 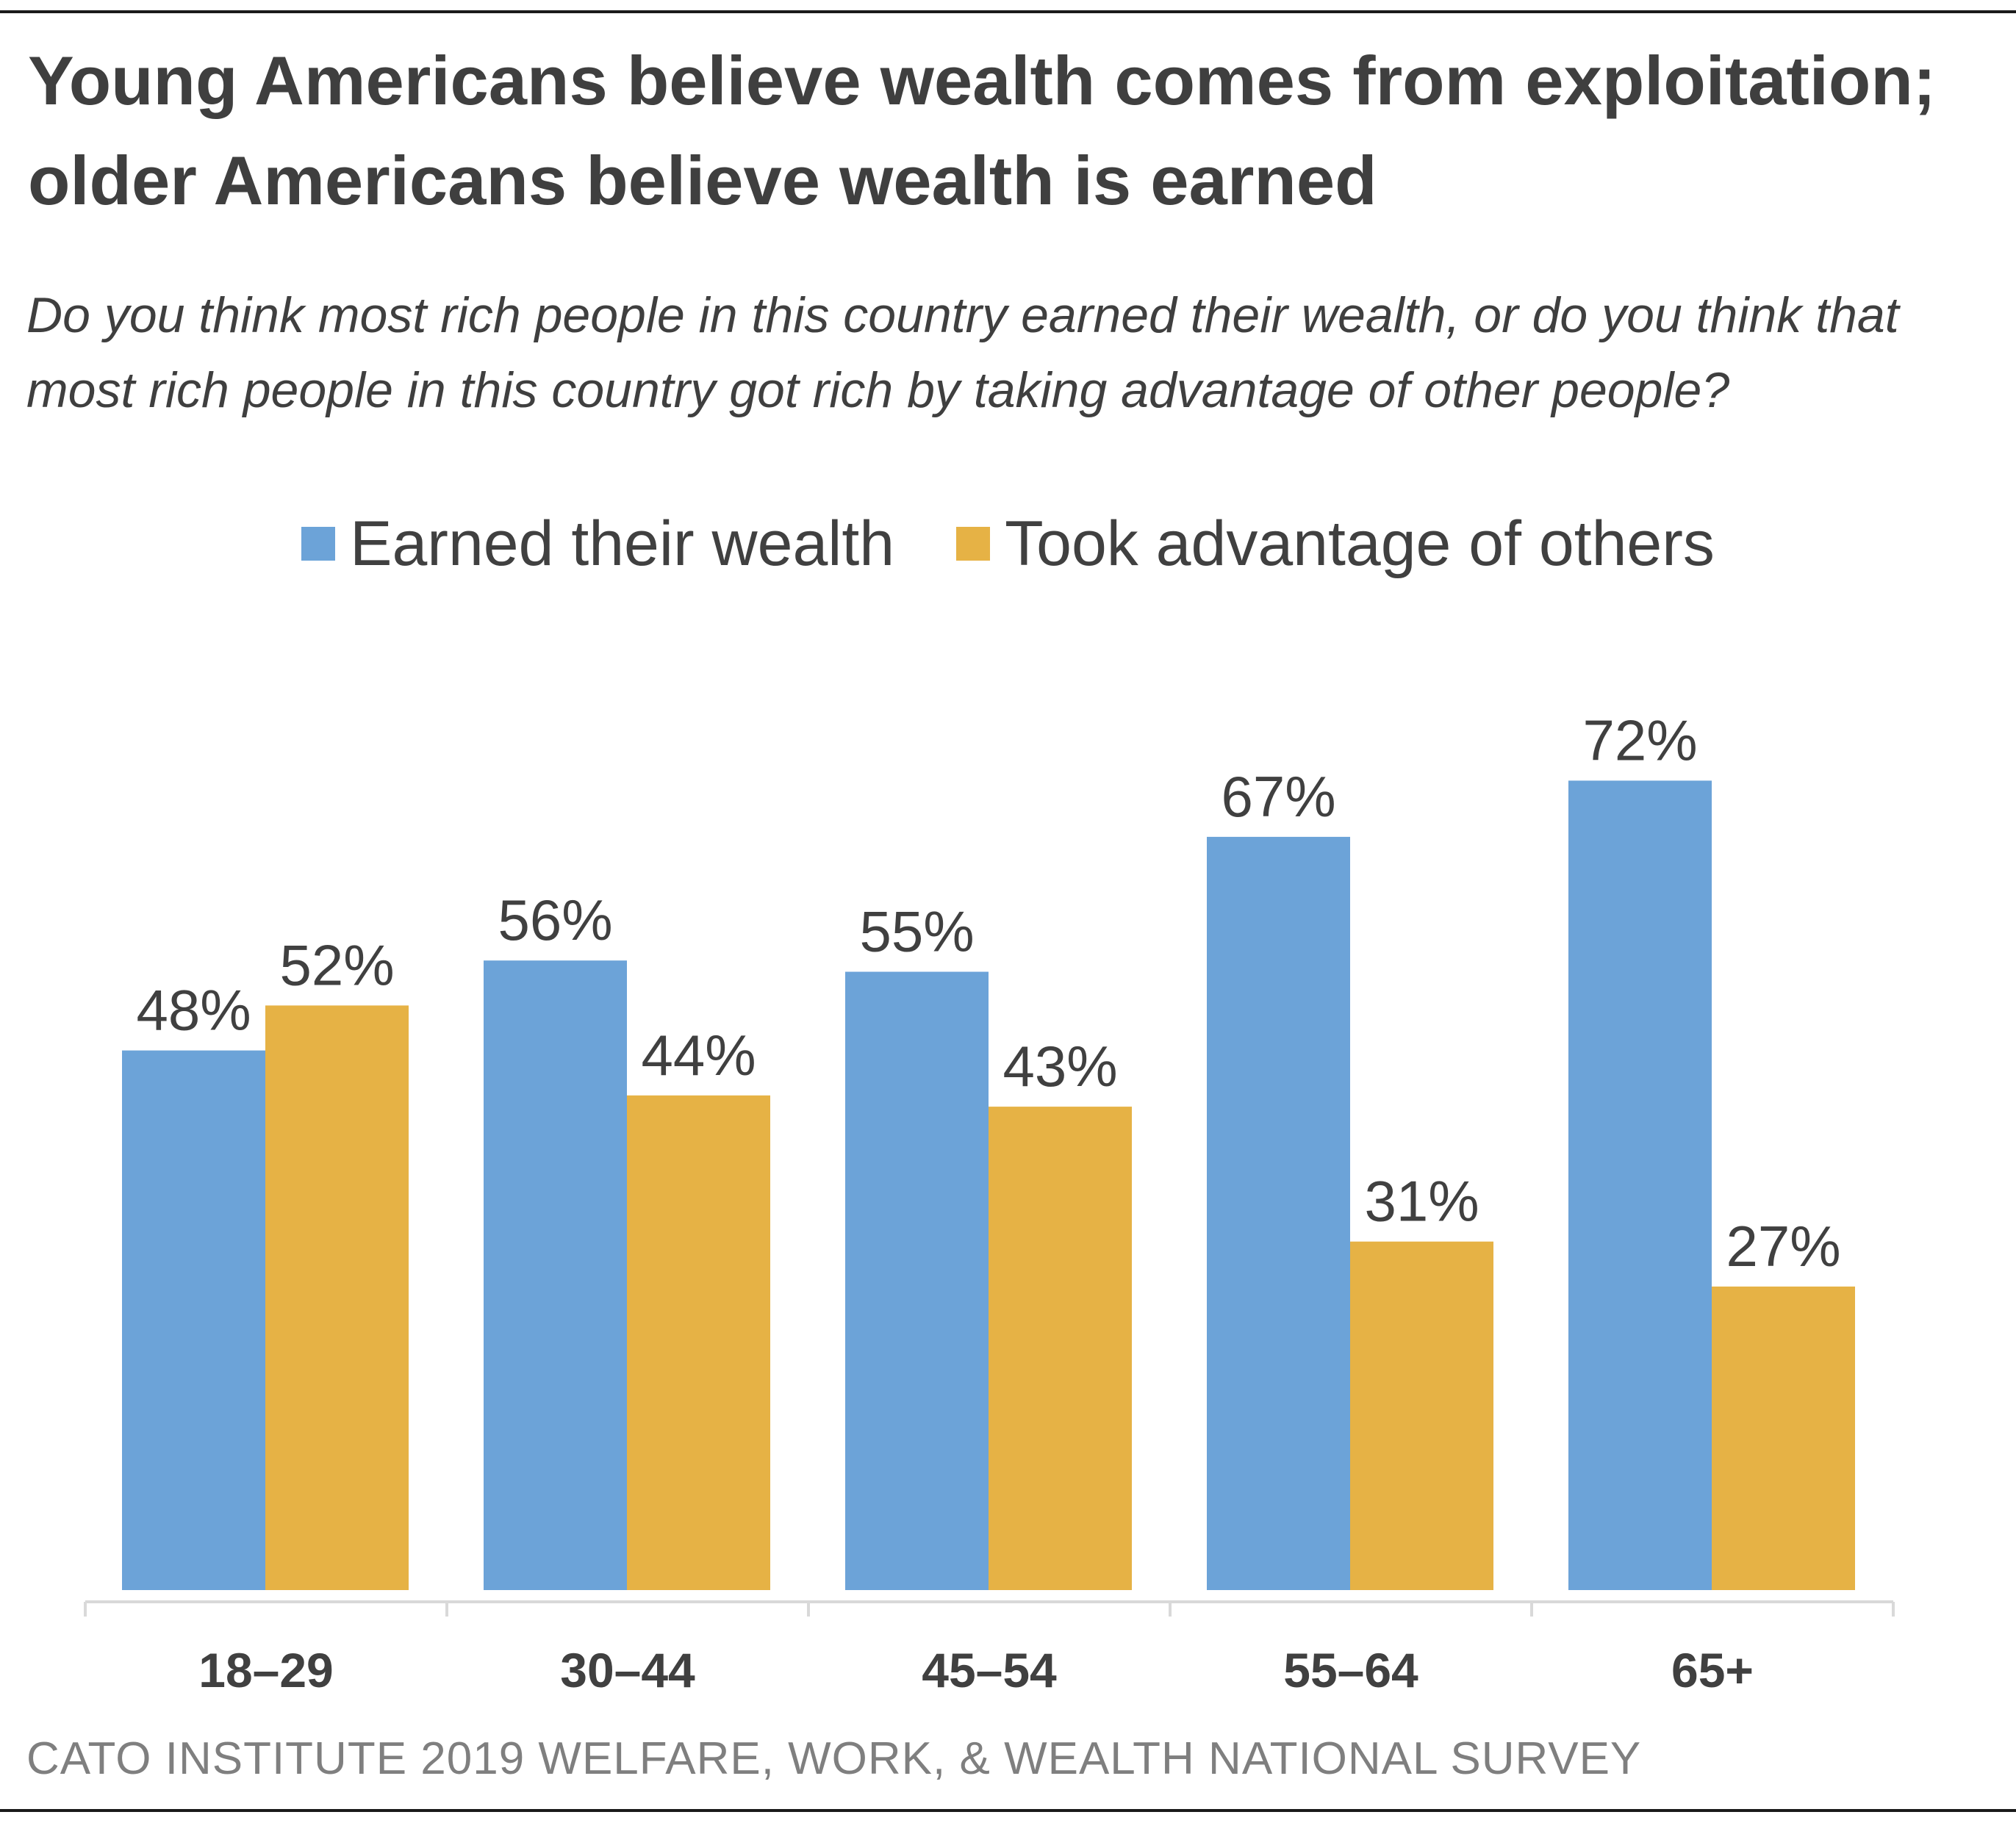 What do you see at coordinates (1350, 1670) in the screenshot?
I see `x-tick-label: 55–64` at bounding box center [1350, 1670].